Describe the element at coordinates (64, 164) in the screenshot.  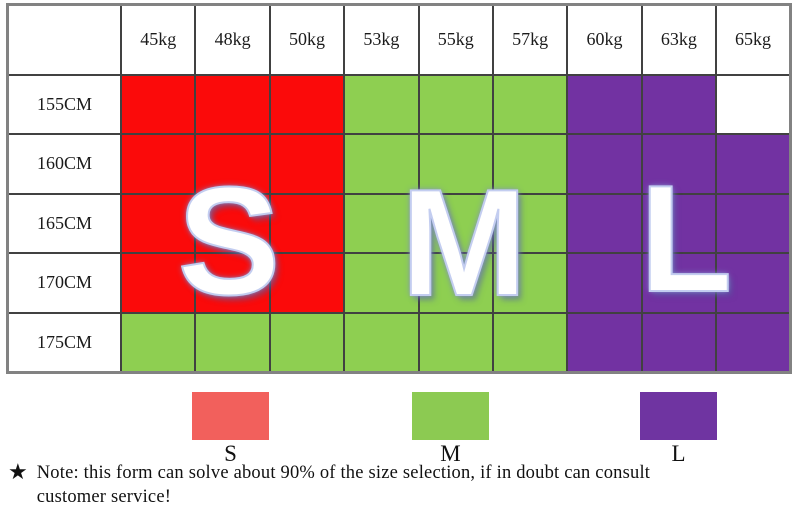
I see `height-label-cell: 160CM` at that location.